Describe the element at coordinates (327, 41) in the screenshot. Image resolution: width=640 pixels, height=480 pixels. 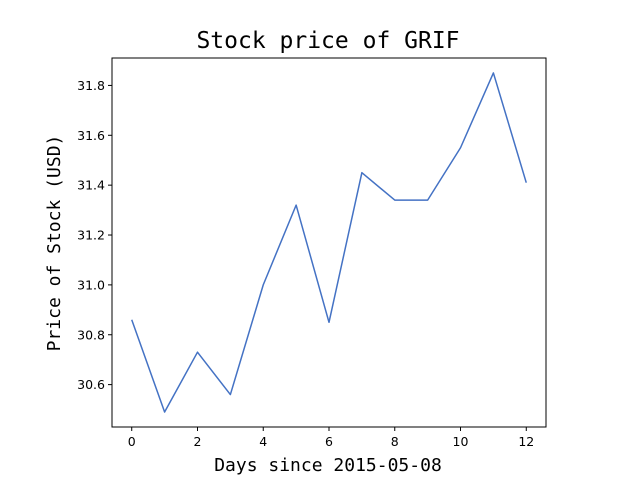
I see `chart-title: Stock price of GRIF` at that location.